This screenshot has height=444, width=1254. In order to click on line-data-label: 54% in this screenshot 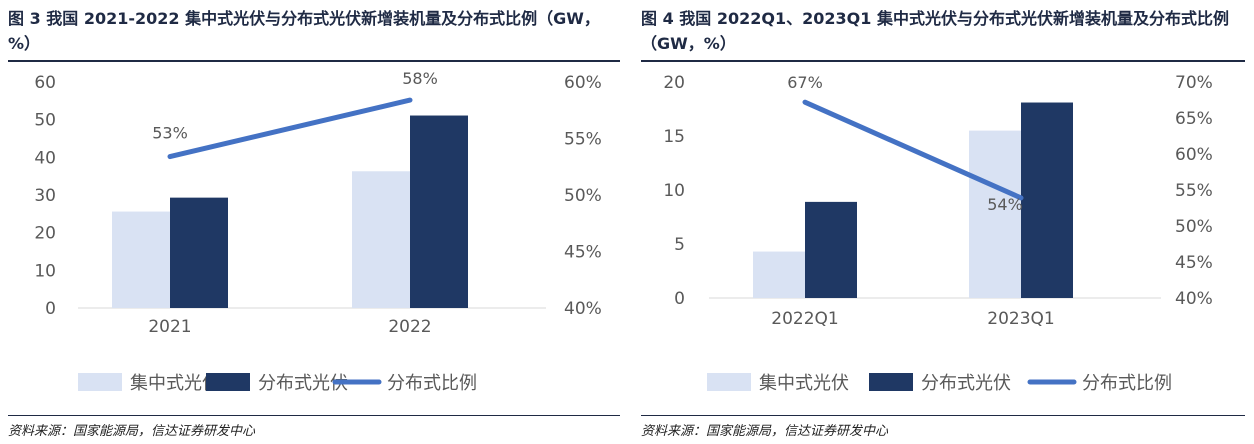, I will do `click(1005, 204)`.